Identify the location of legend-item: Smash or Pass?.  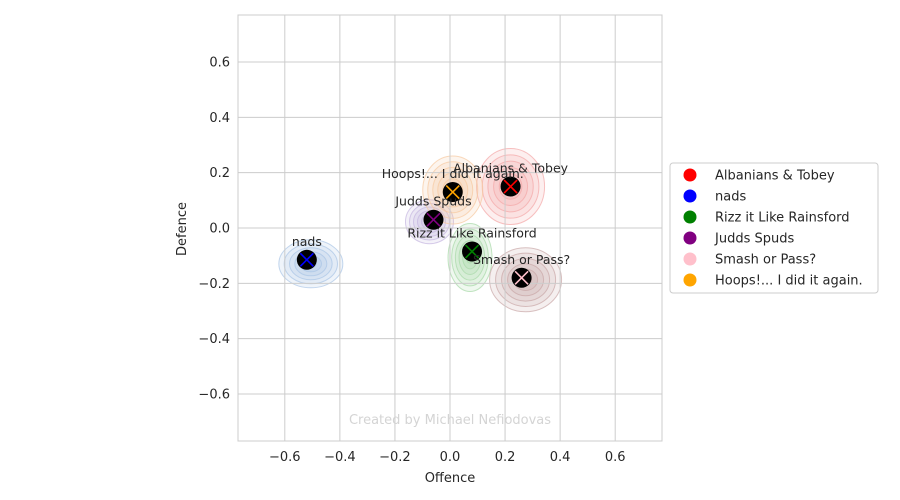
(749, 260).